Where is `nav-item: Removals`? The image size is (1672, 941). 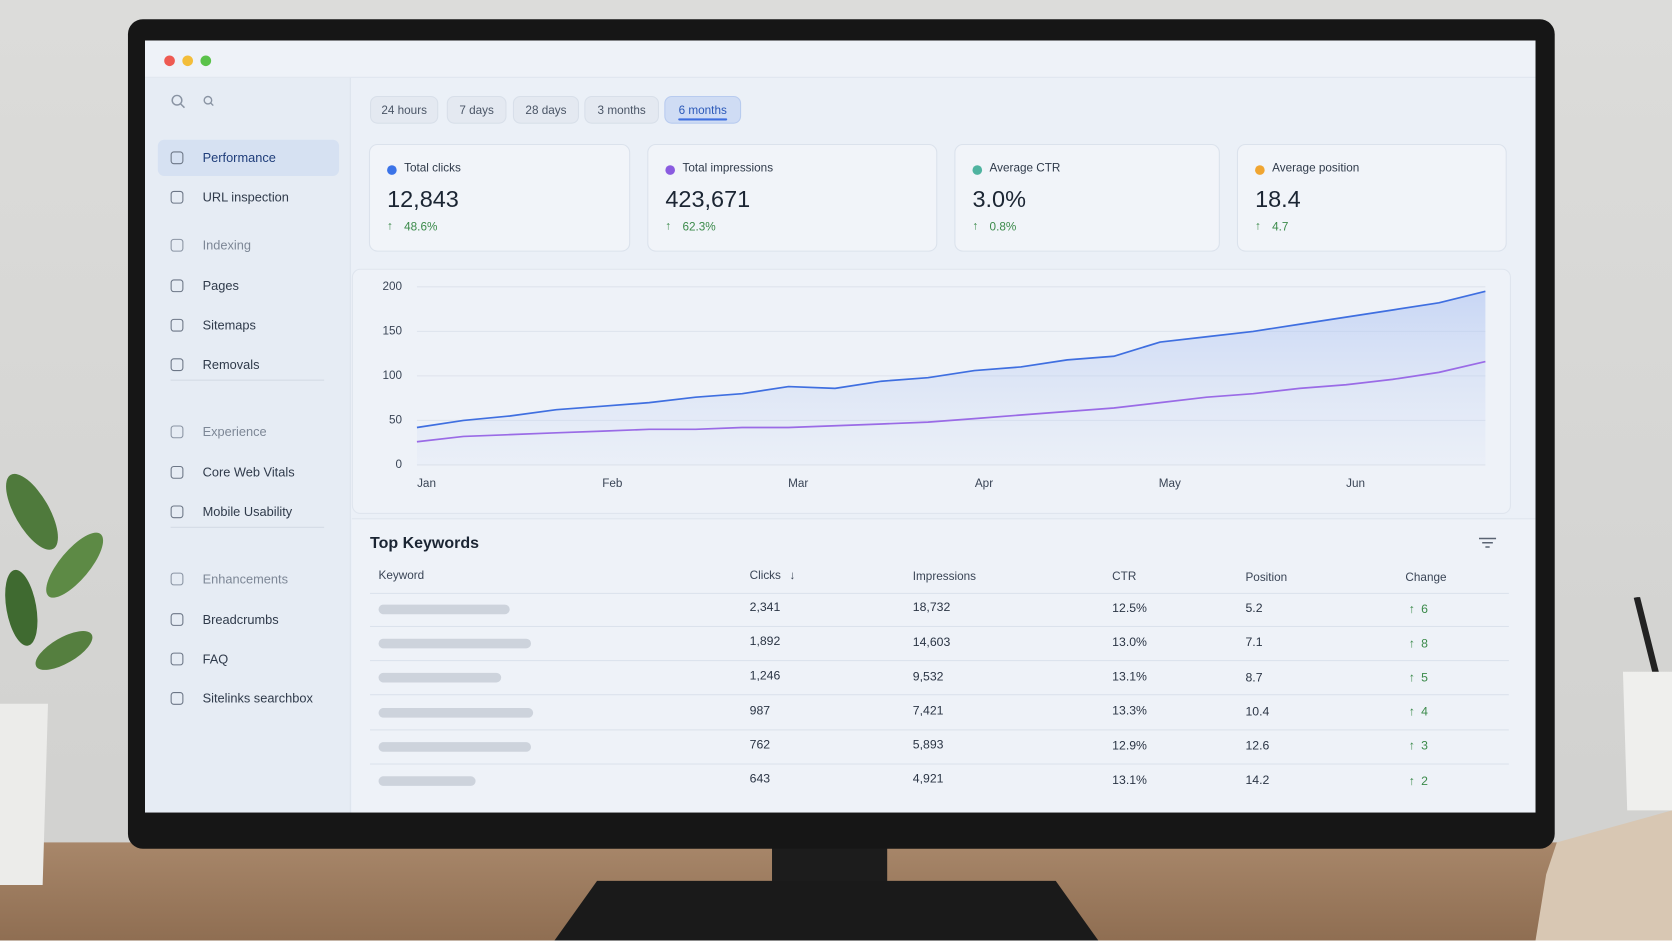
nav-item: Removals is located at coordinates (248, 365).